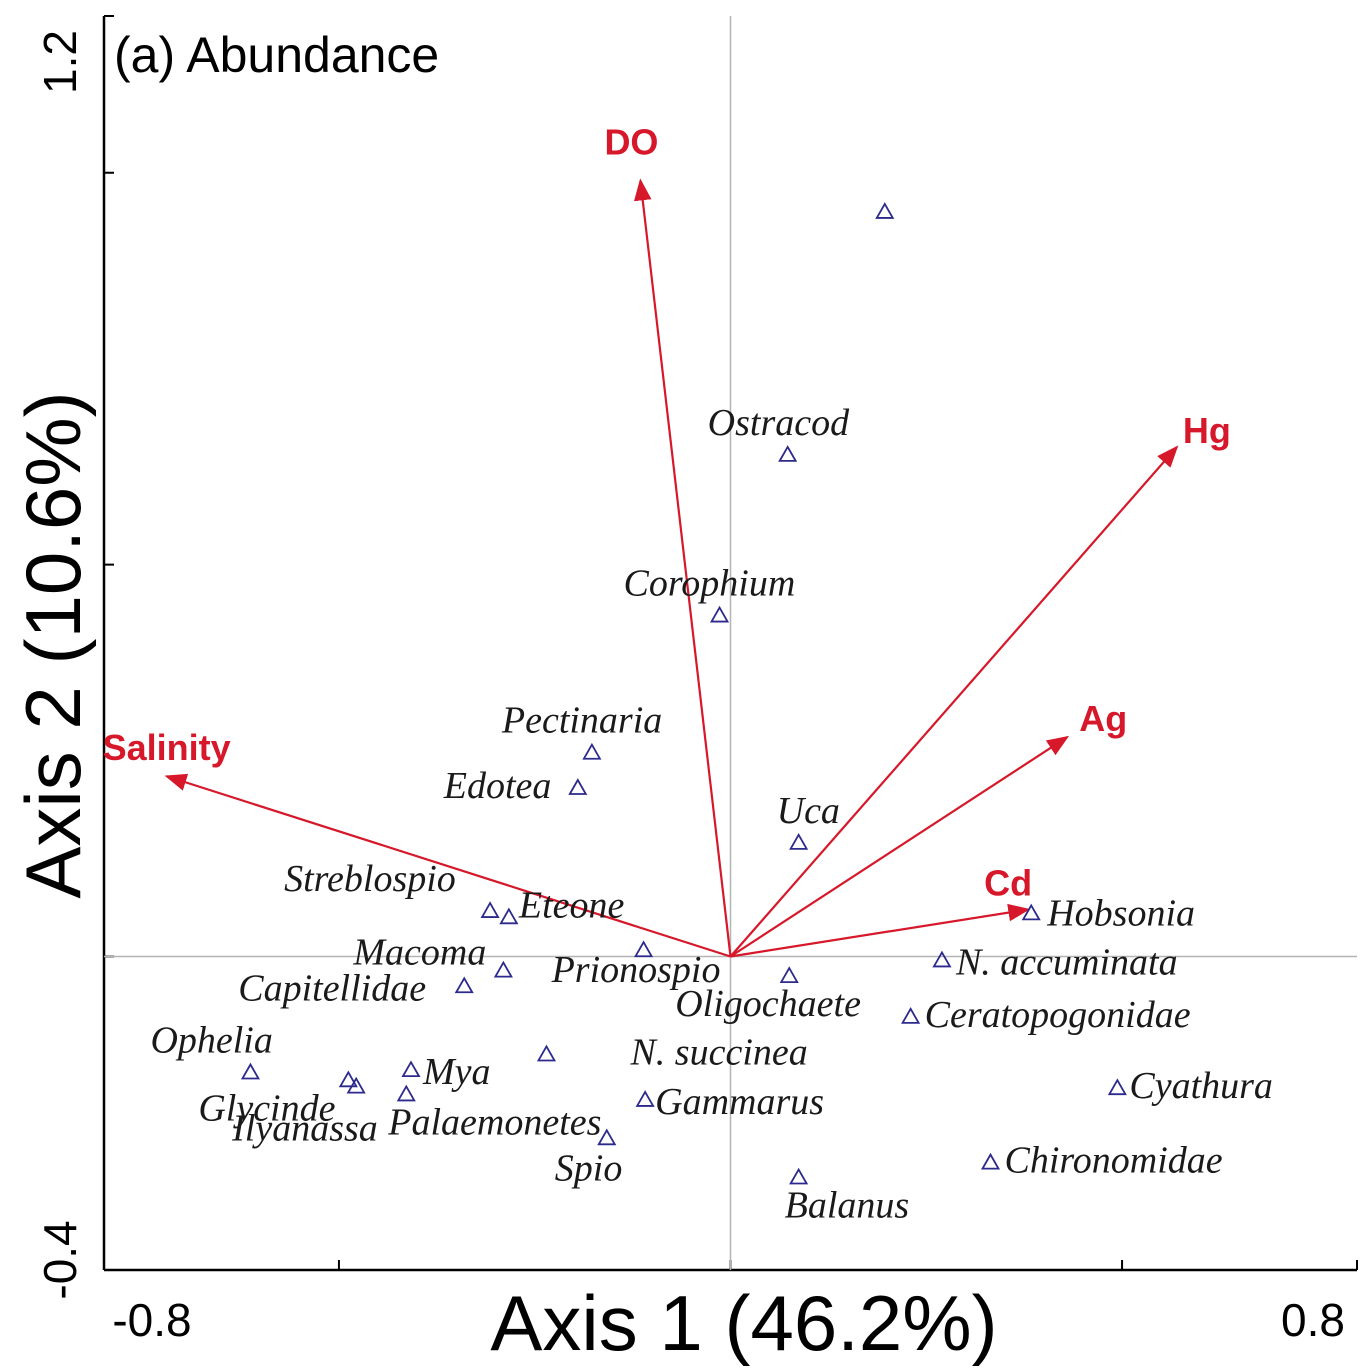 This screenshot has width=1361, height=1369. Describe the element at coordinates (456, 1072) in the screenshot. I see `species-label: Mya` at that location.